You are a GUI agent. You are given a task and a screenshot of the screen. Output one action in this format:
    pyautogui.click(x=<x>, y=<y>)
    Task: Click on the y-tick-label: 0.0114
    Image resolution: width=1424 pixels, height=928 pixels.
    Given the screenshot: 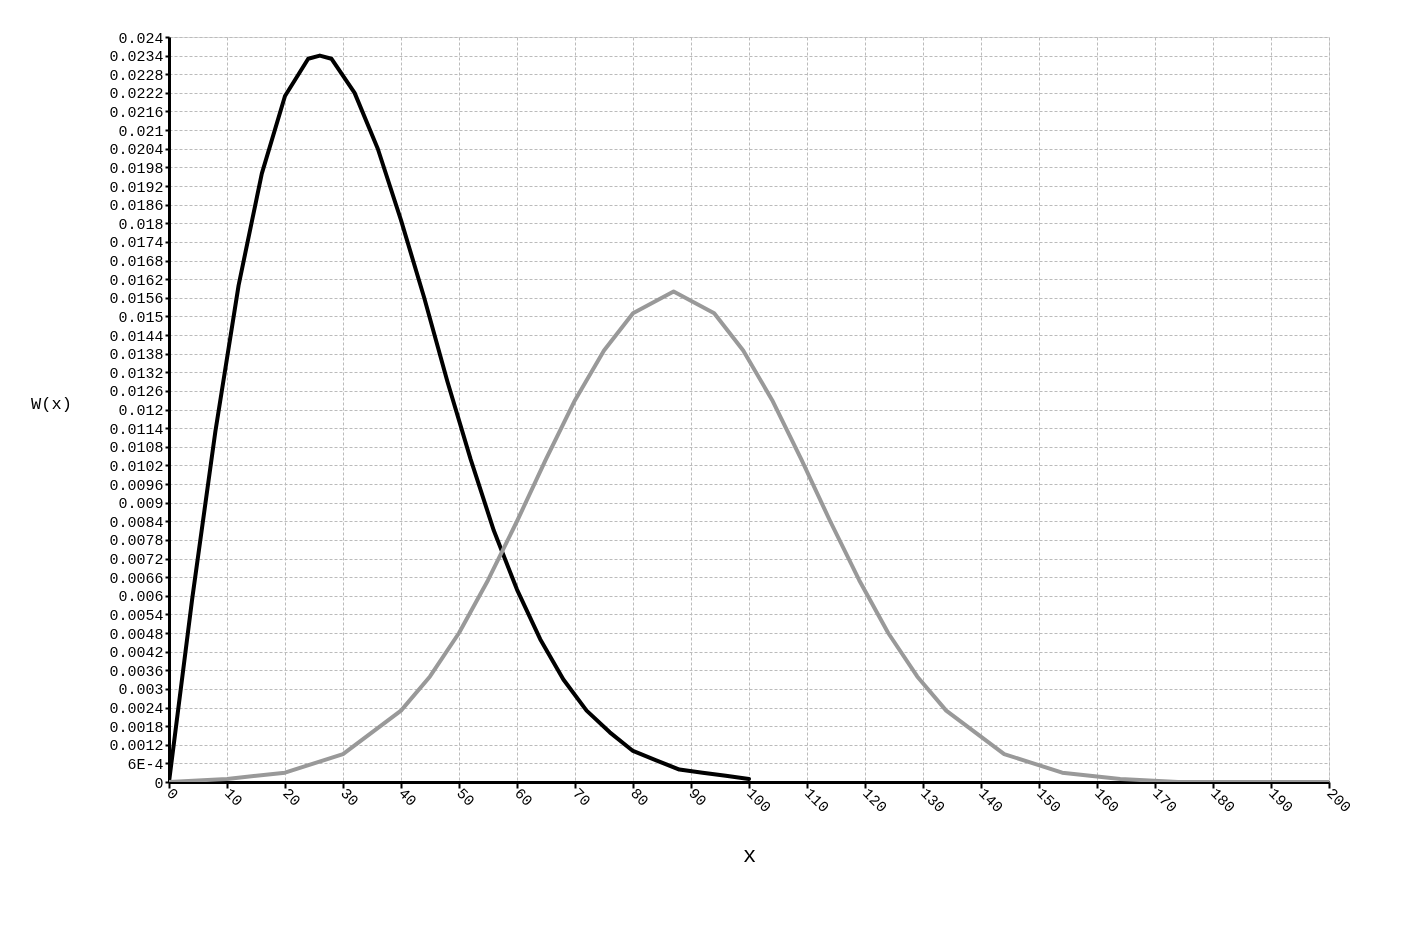 What is the action you would take?
    pyautogui.click(x=136, y=430)
    